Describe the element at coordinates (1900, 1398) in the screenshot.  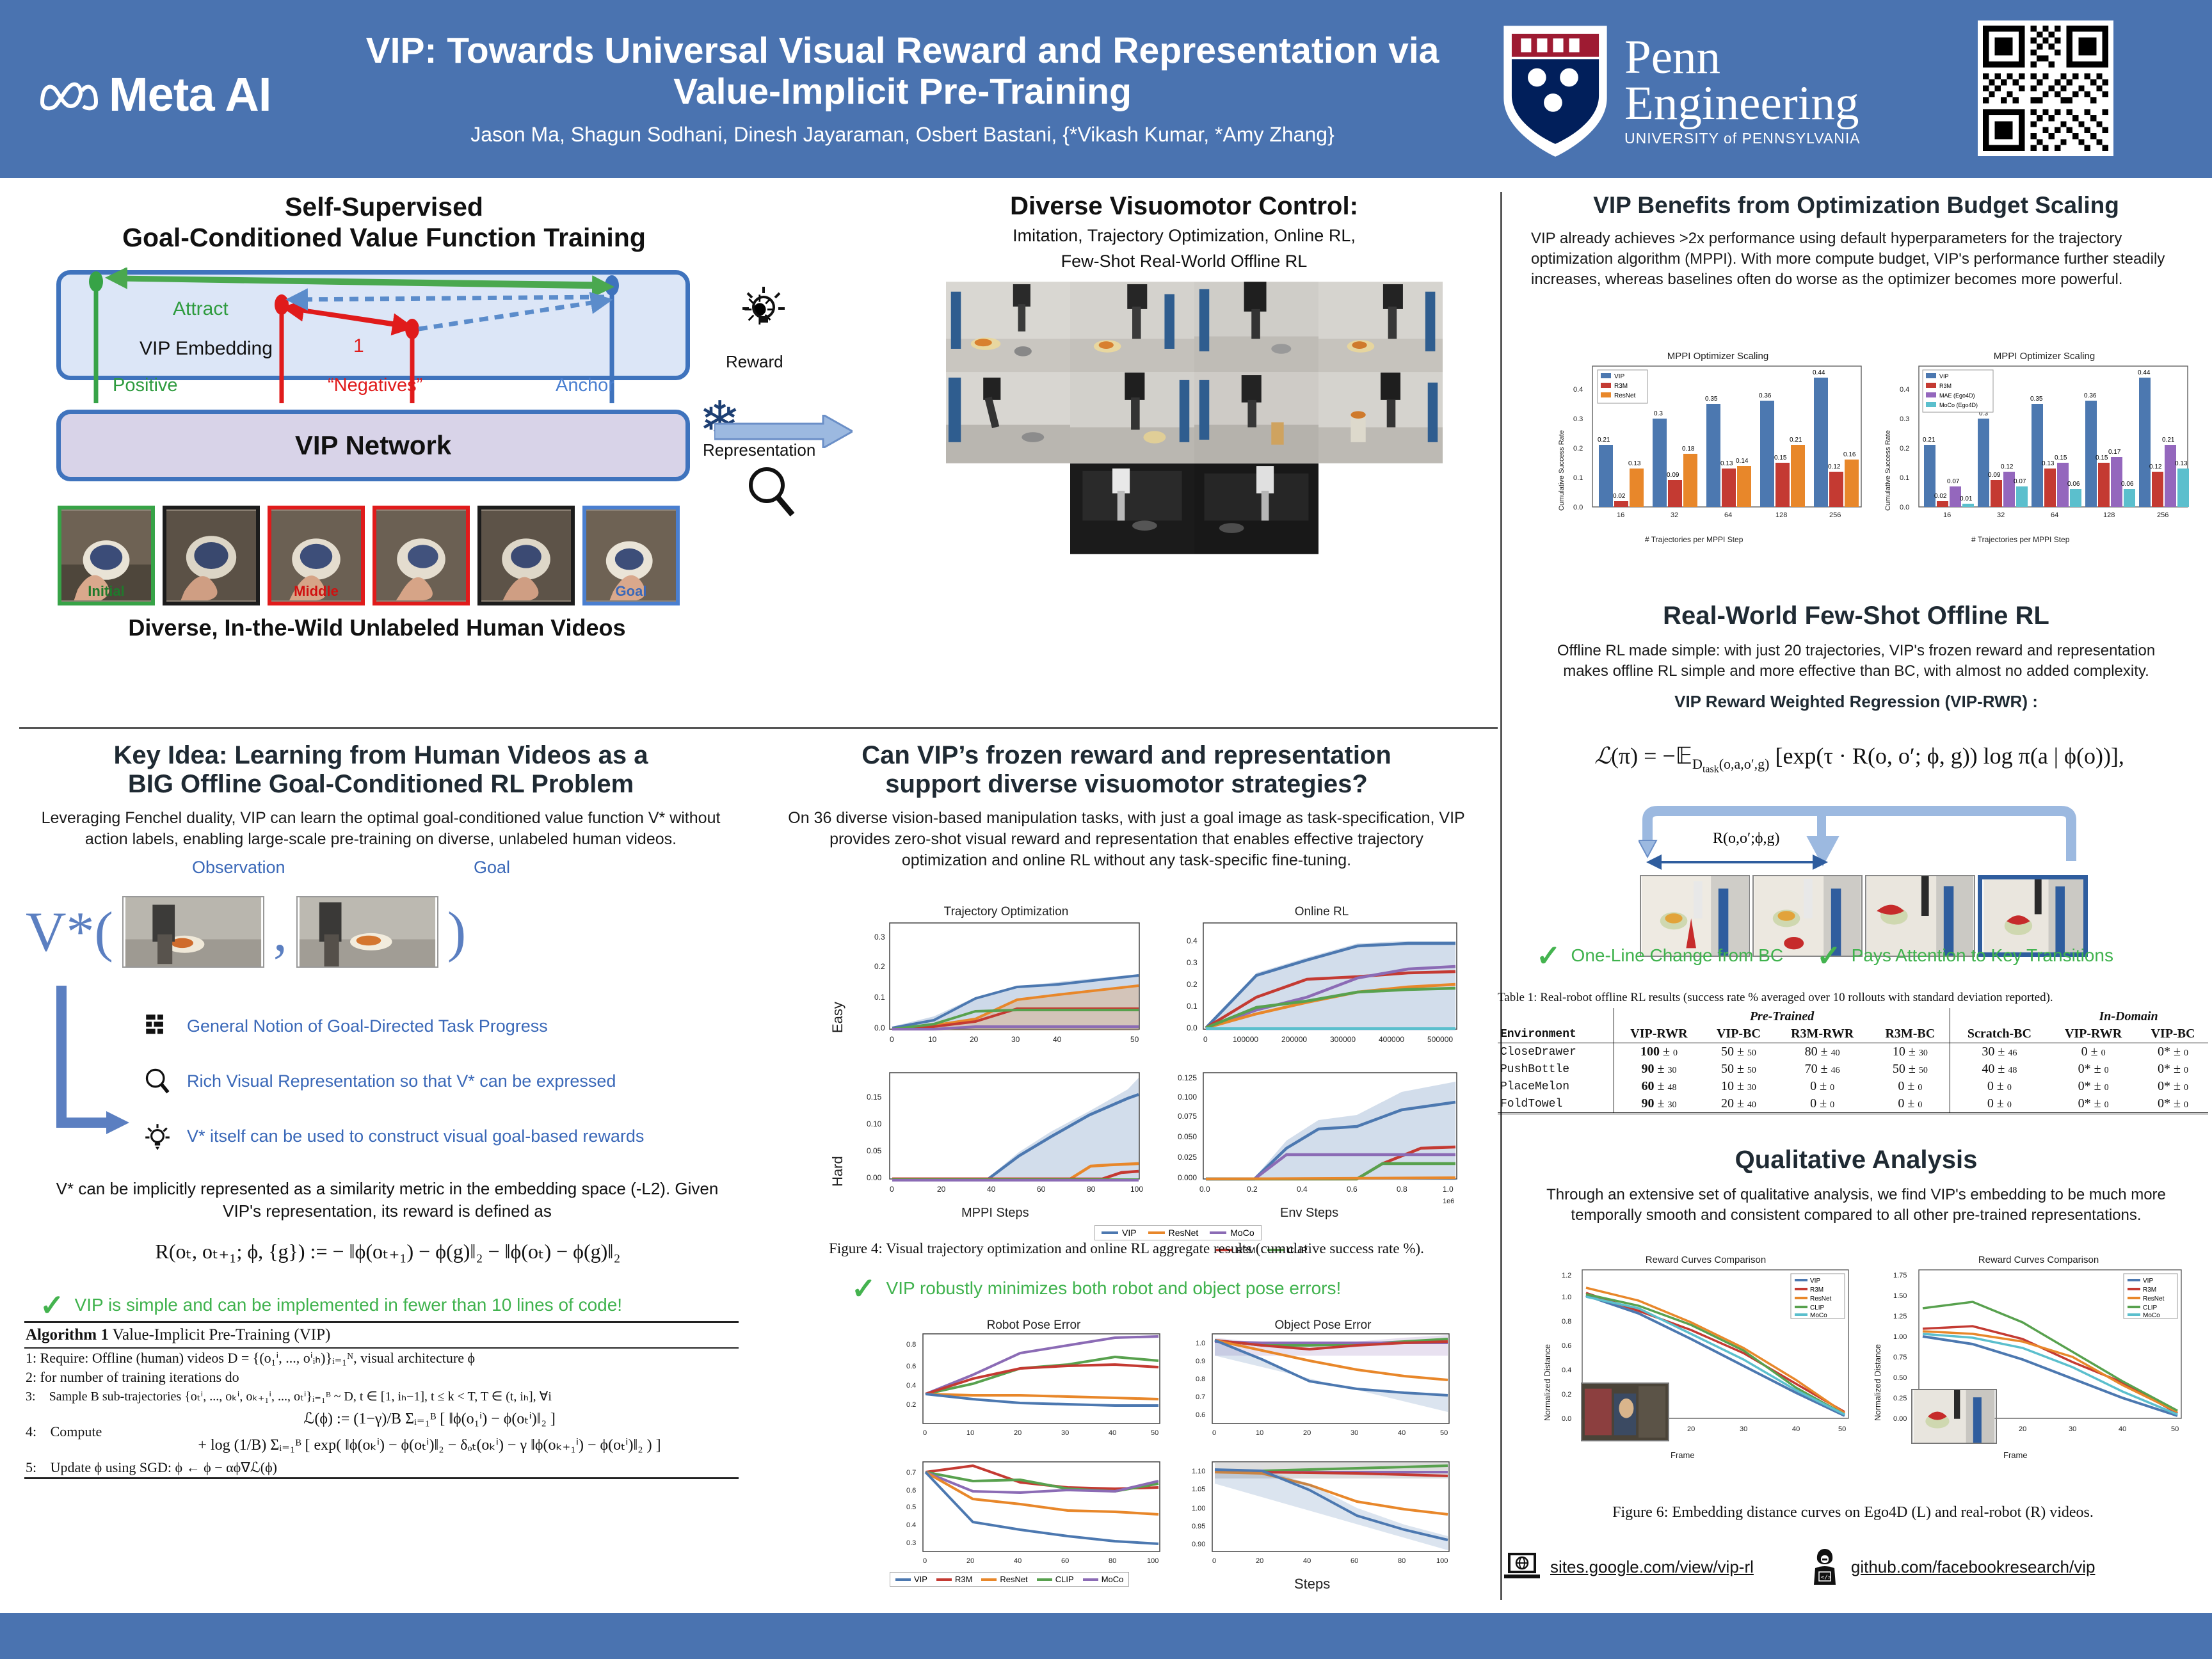
I see `svg-text: 0.25` at that location.